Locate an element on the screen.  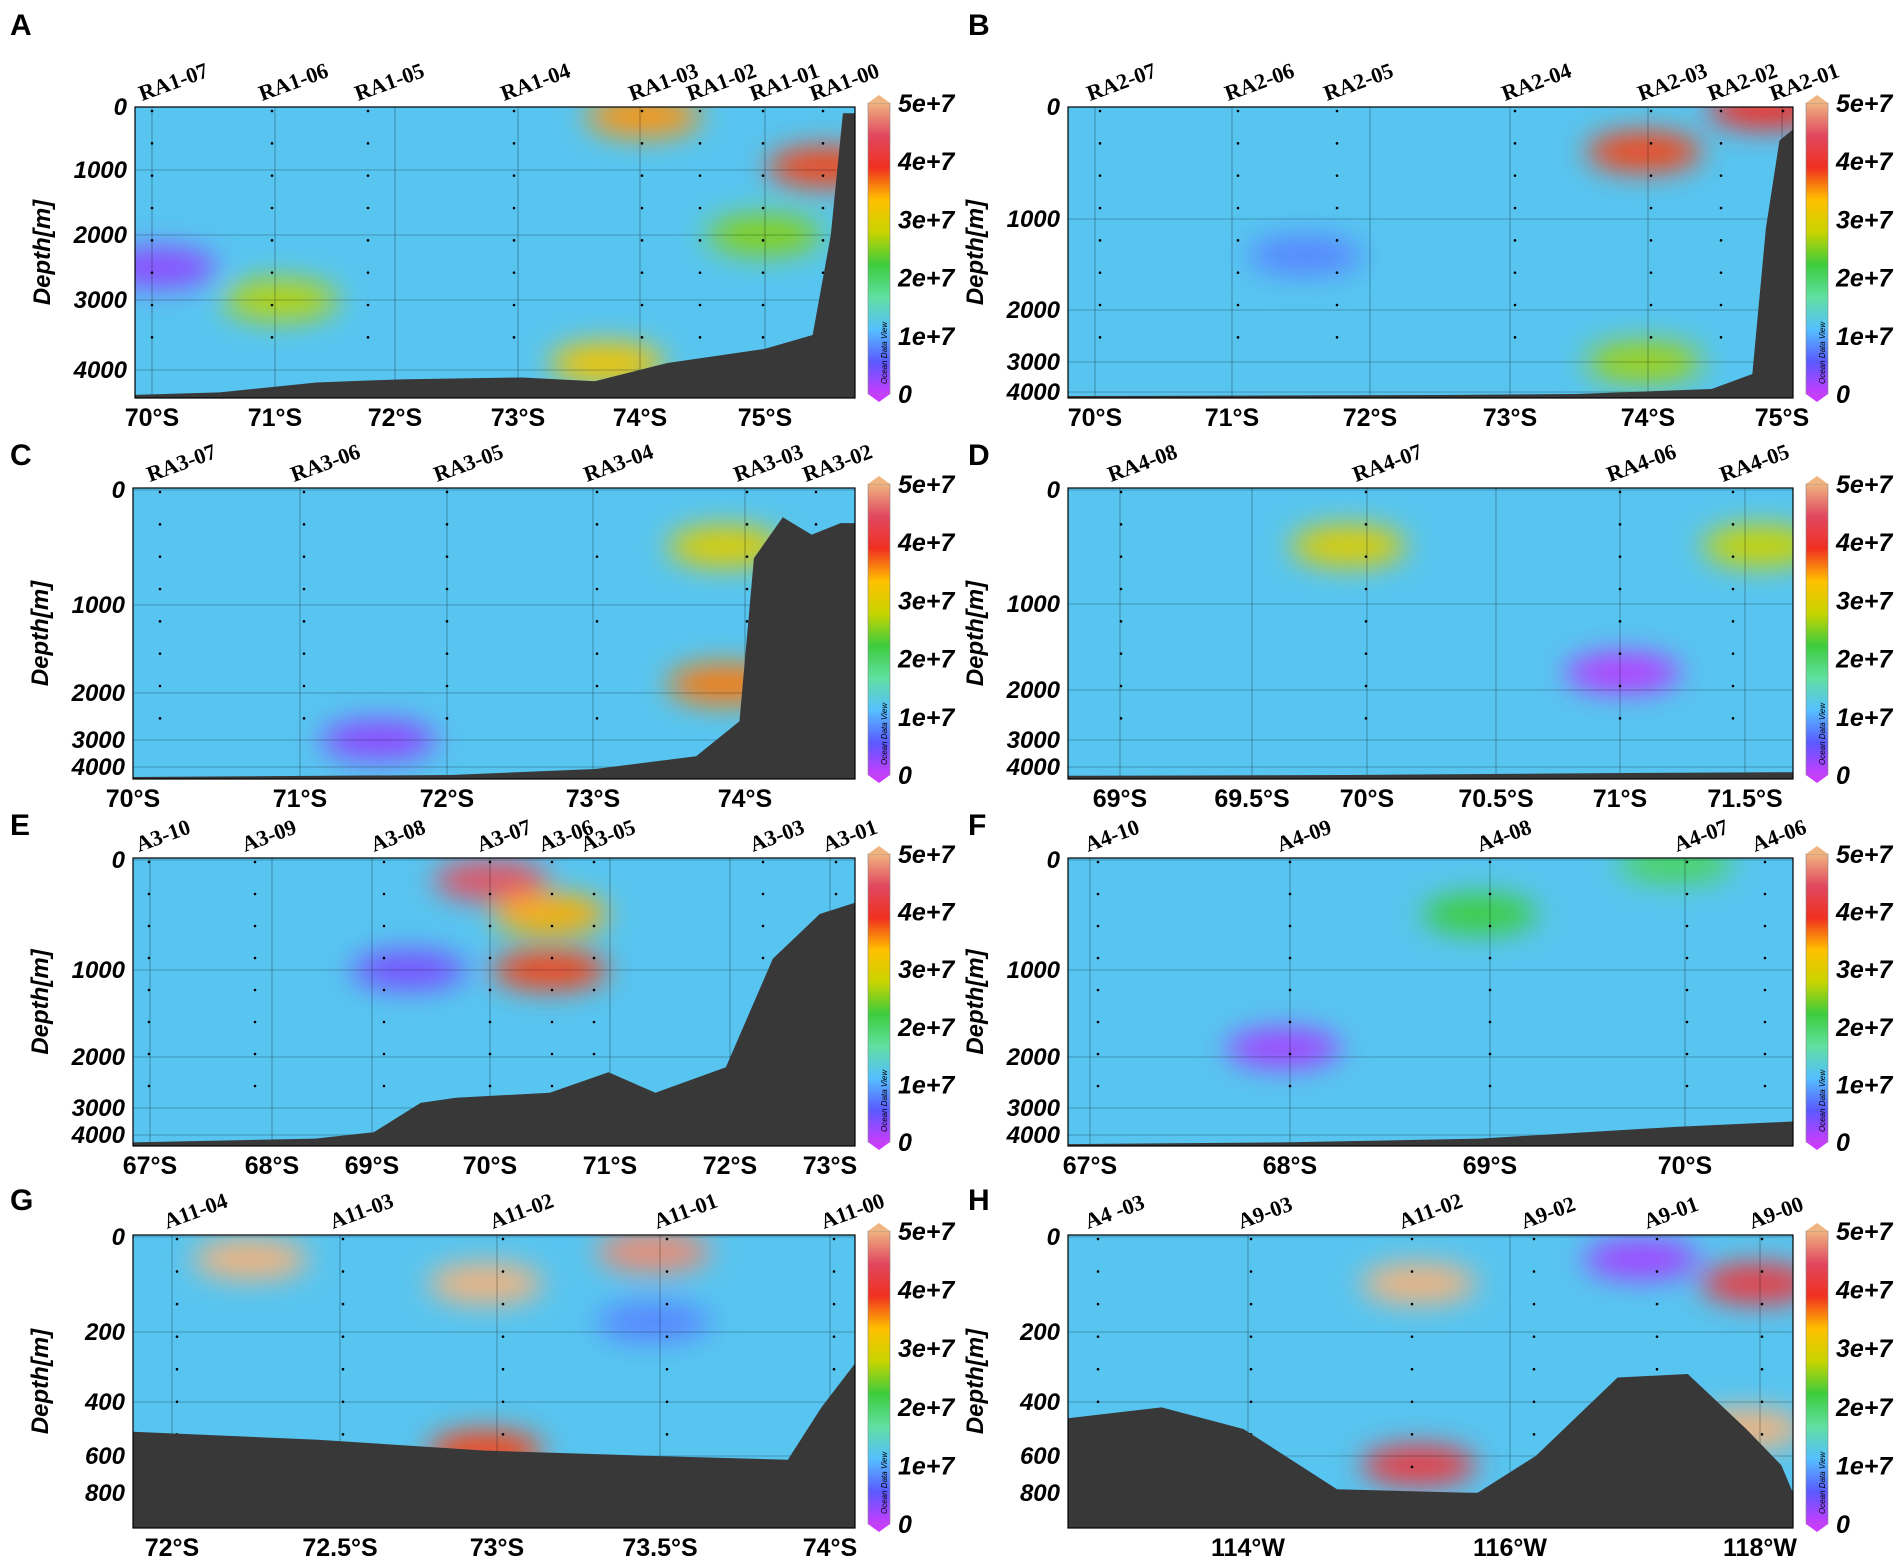
station-label: RA2-07 is located at coordinates (1121, 82).